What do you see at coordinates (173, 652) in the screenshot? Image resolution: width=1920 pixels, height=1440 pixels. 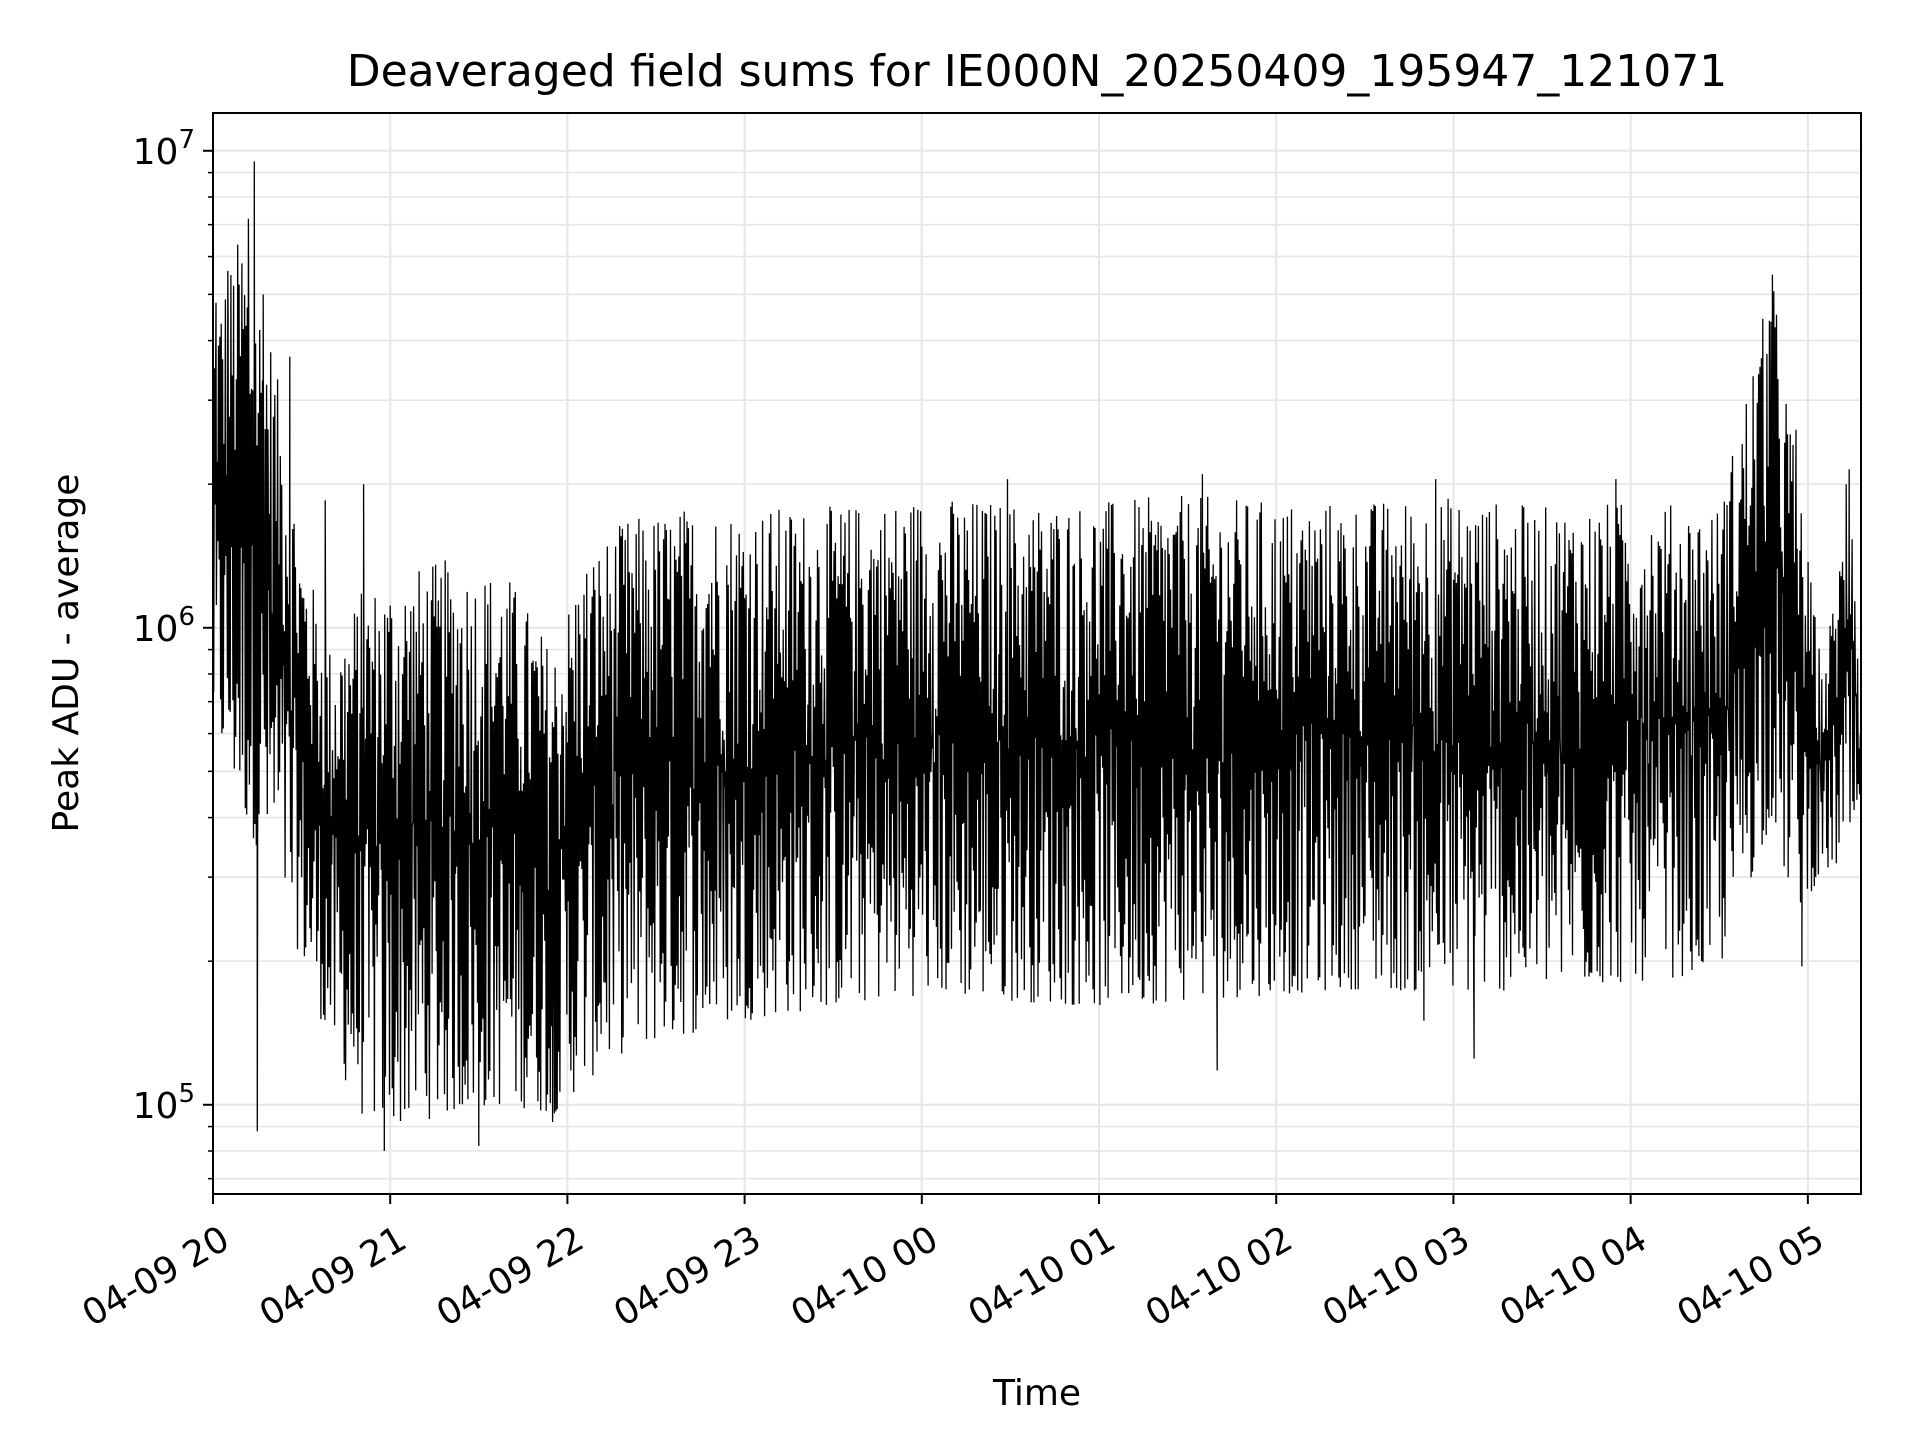 I see `y-axis: 10⁵ 10⁶ 10⁷` at bounding box center [173, 652].